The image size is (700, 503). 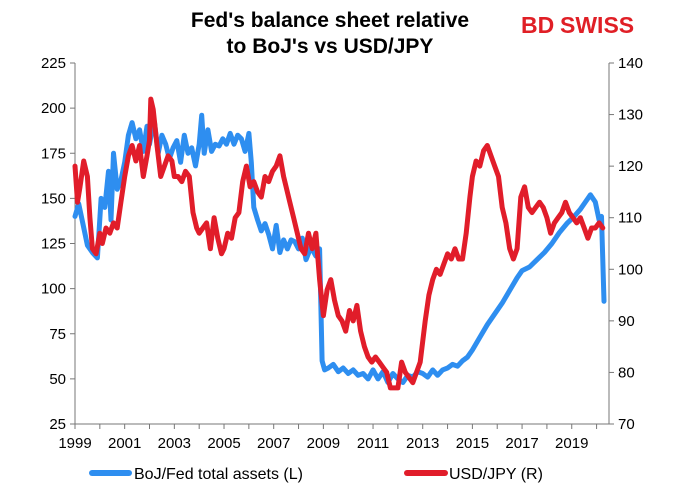 I want to click on y-right-tick-label: 90, so click(x=626, y=321).